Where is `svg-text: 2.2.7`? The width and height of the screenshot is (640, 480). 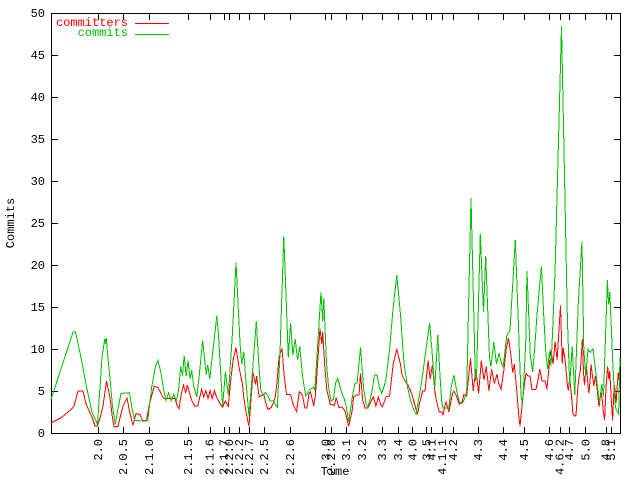 svg-text: 2.2.7 is located at coordinates (250, 457).